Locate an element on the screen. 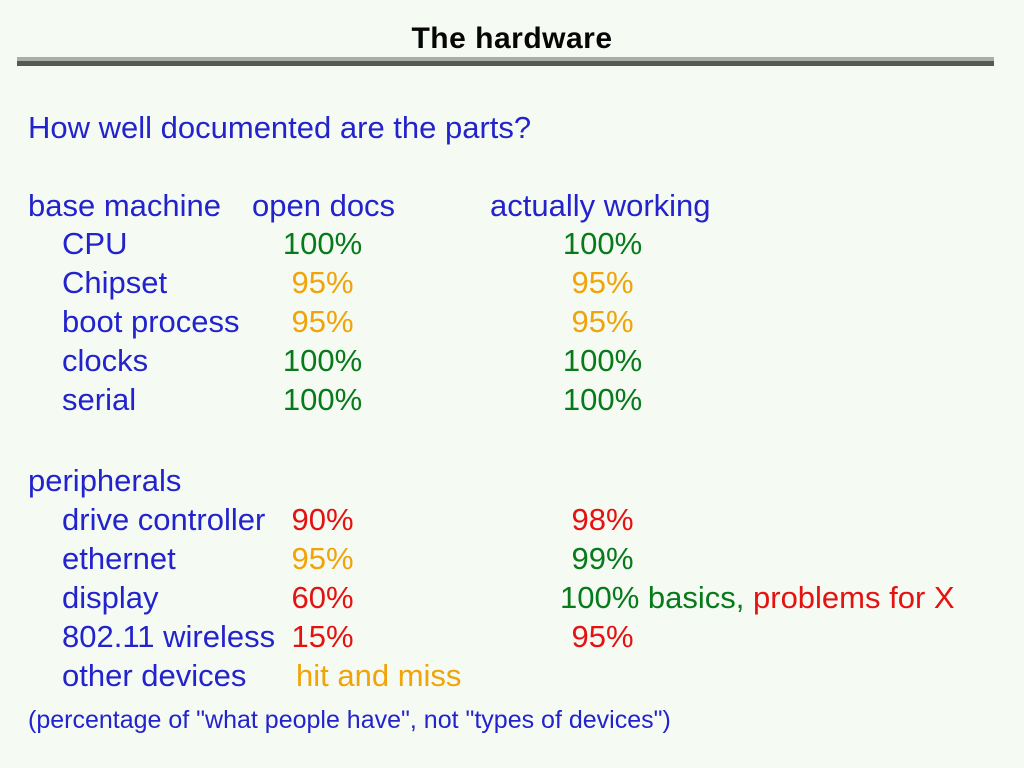  question-text: How well documented are the parts? is located at coordinates (280, 127).